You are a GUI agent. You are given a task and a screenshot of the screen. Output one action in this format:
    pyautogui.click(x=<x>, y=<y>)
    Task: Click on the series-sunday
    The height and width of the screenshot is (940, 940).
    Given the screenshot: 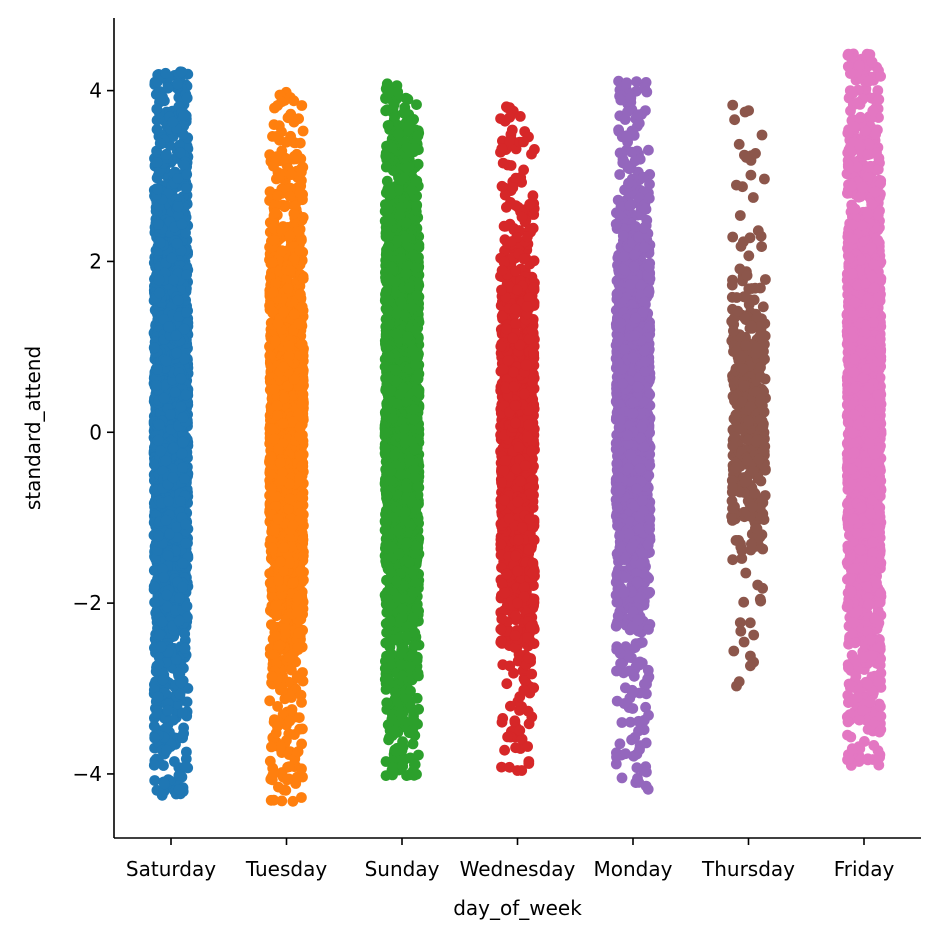 What is the action you would take?
    pyautogui.click(x=402, y=429)
    